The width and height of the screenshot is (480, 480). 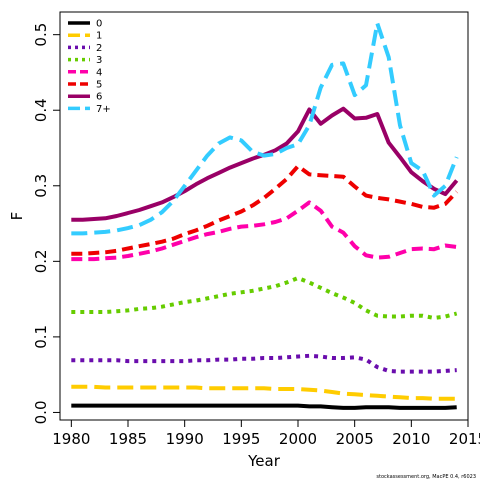 I want to click on y-tick-label: 0.2, so click(x=41, y=261).